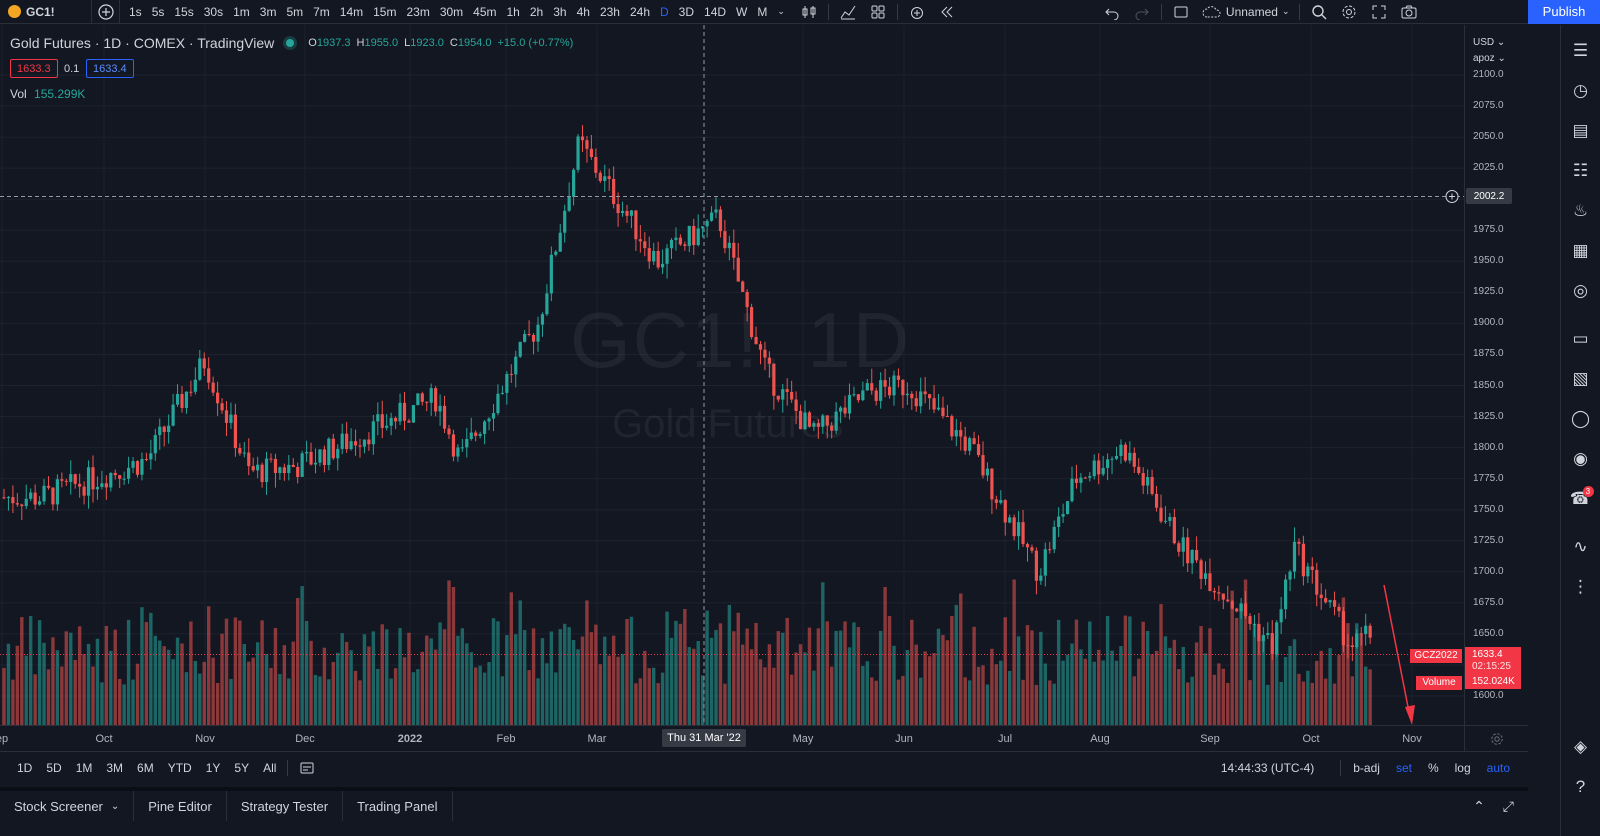  What do you see at coordinates (686, 11) in the screenshot?
I see `interval-3d: 3D` at bounding box center [686, 11].